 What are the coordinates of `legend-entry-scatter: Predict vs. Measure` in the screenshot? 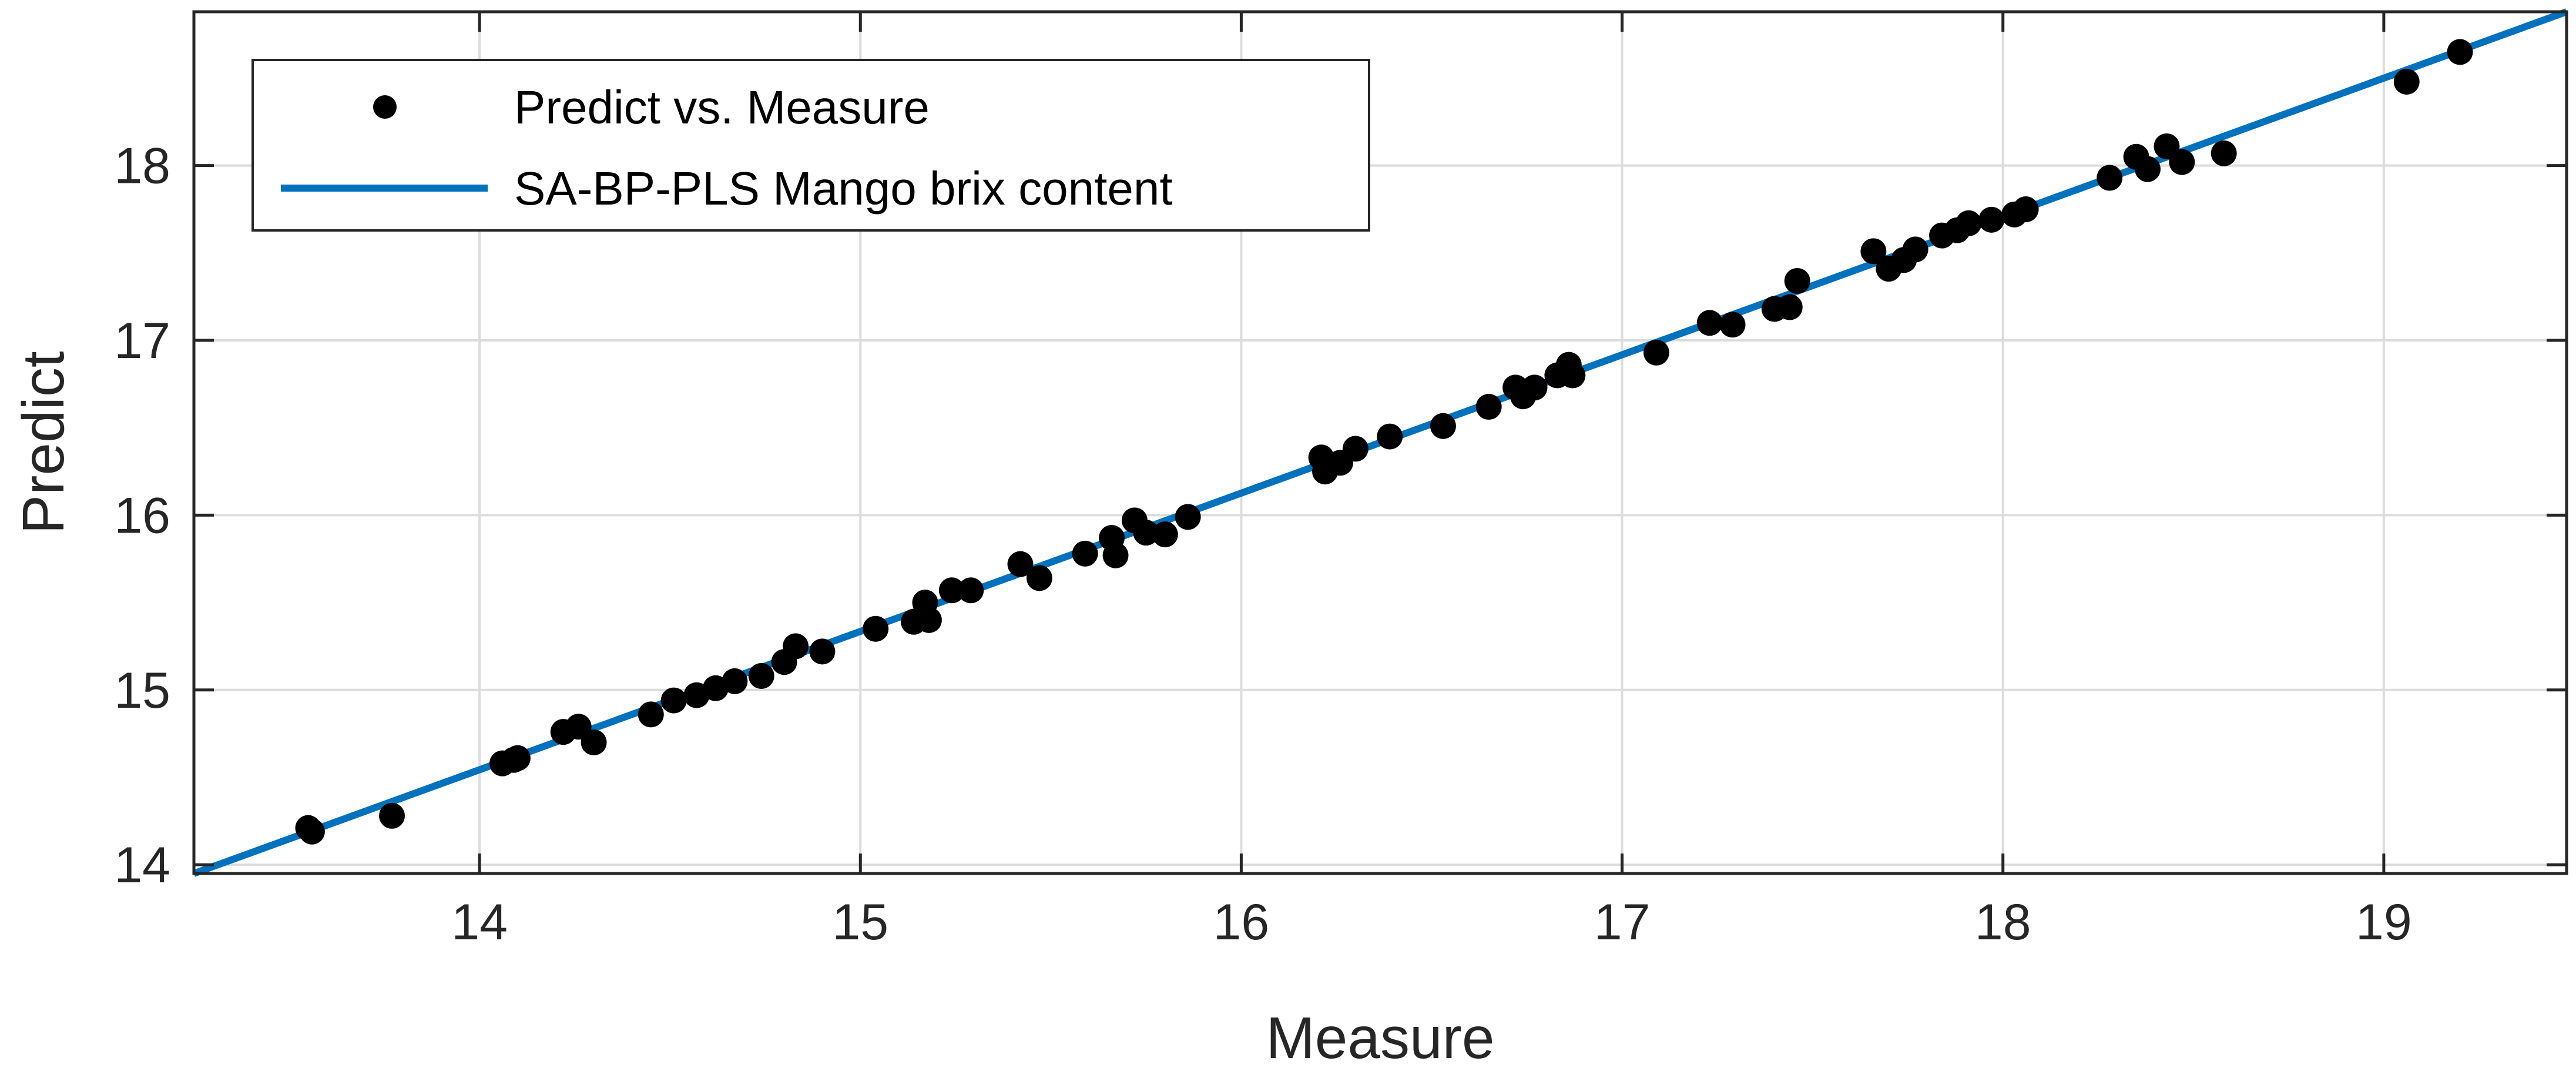 It's located at (722, 107).